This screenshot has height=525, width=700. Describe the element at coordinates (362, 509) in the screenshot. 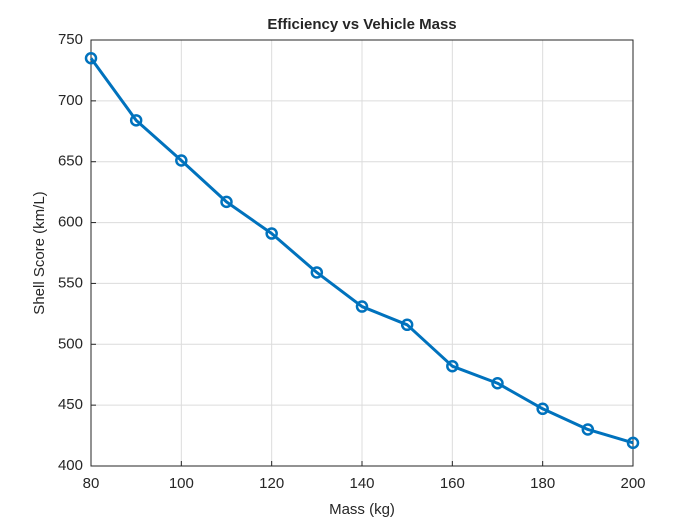

I see `x-axis-label: Mass (kg)` at that location.